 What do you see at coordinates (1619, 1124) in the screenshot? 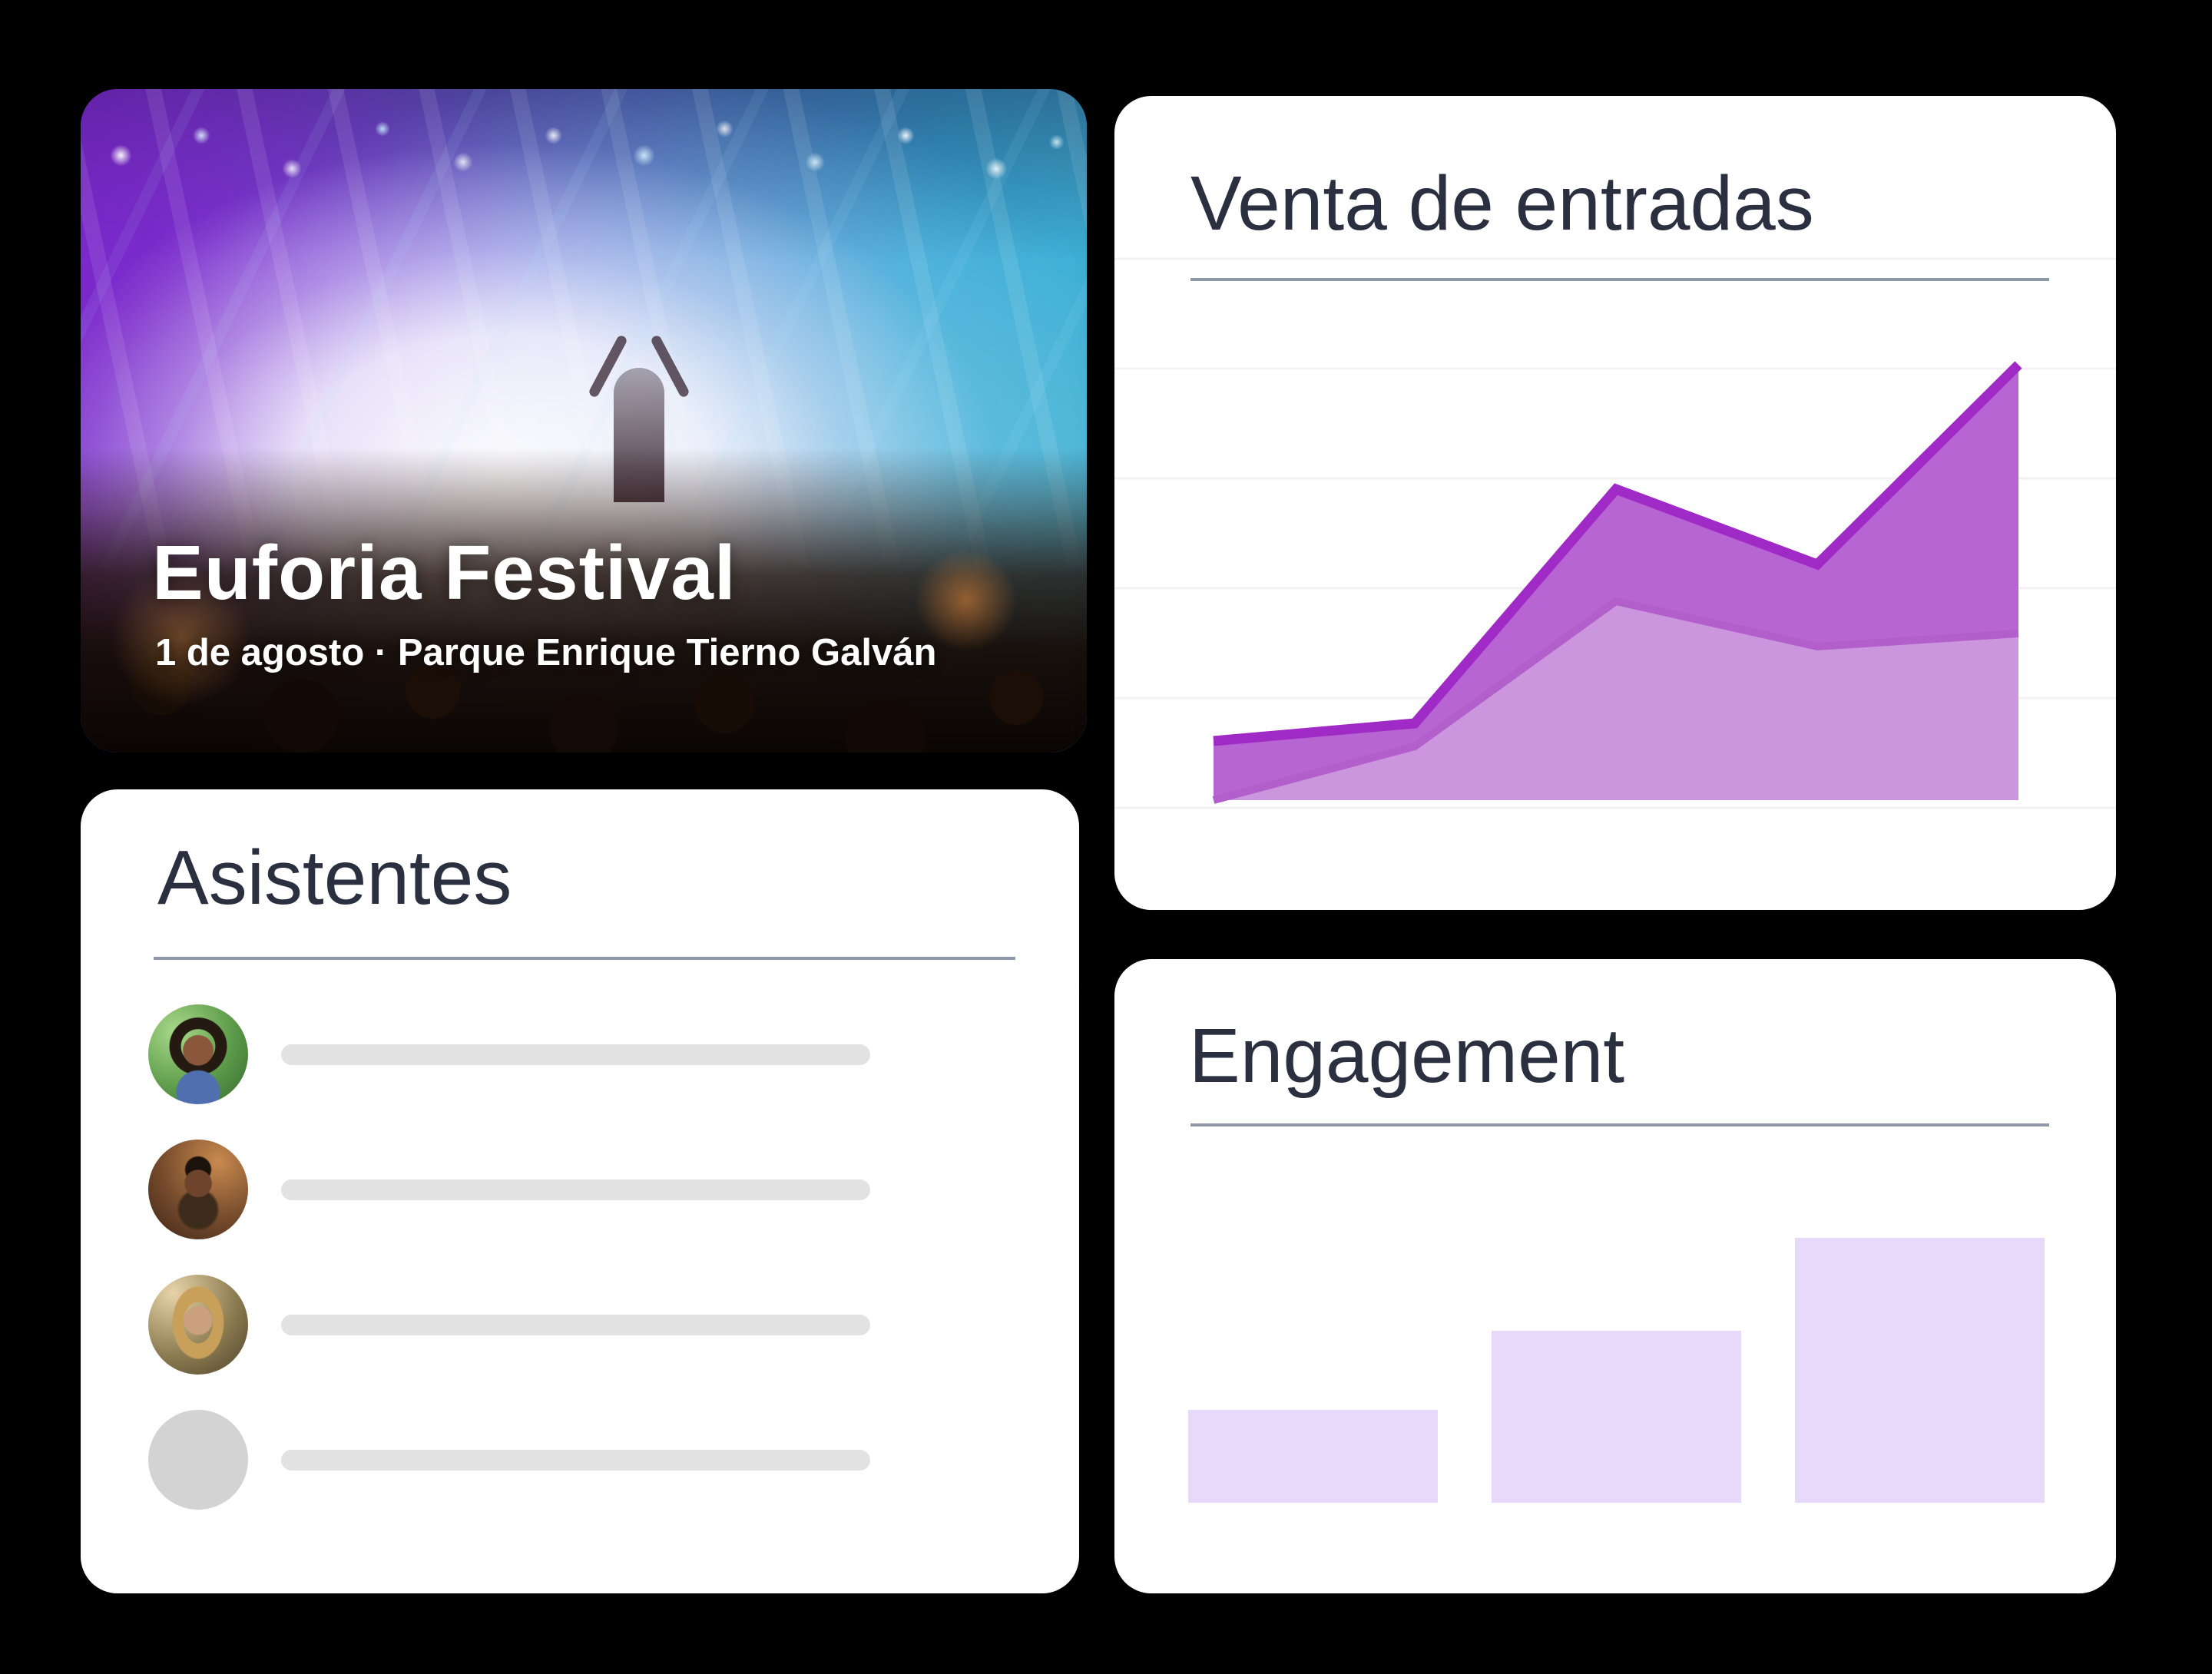
I see `engagement-divider` at bounding box center [1619, 1124].